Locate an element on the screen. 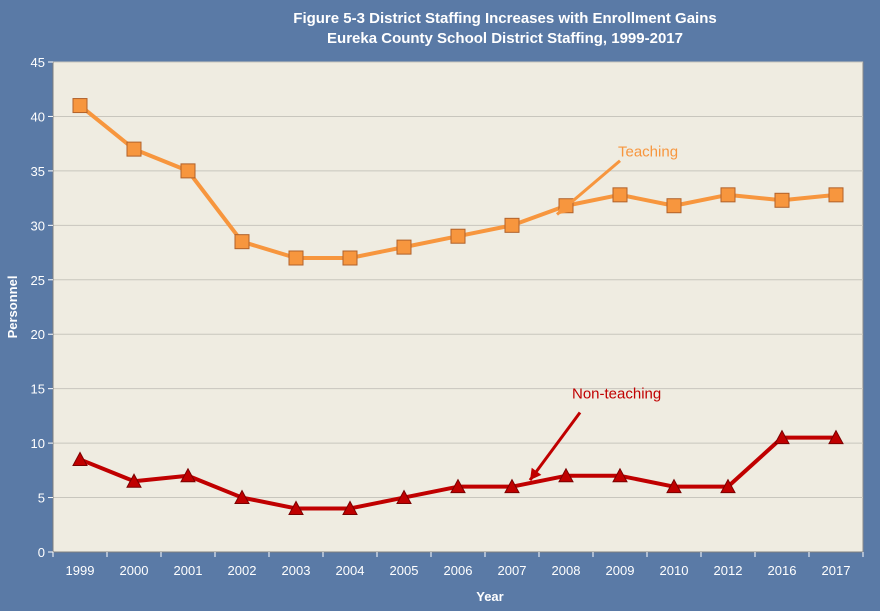 Image resolution: width=880 pixels, height=611 pixels. y-tick-label: 35 is located at coordinates (38, 171).